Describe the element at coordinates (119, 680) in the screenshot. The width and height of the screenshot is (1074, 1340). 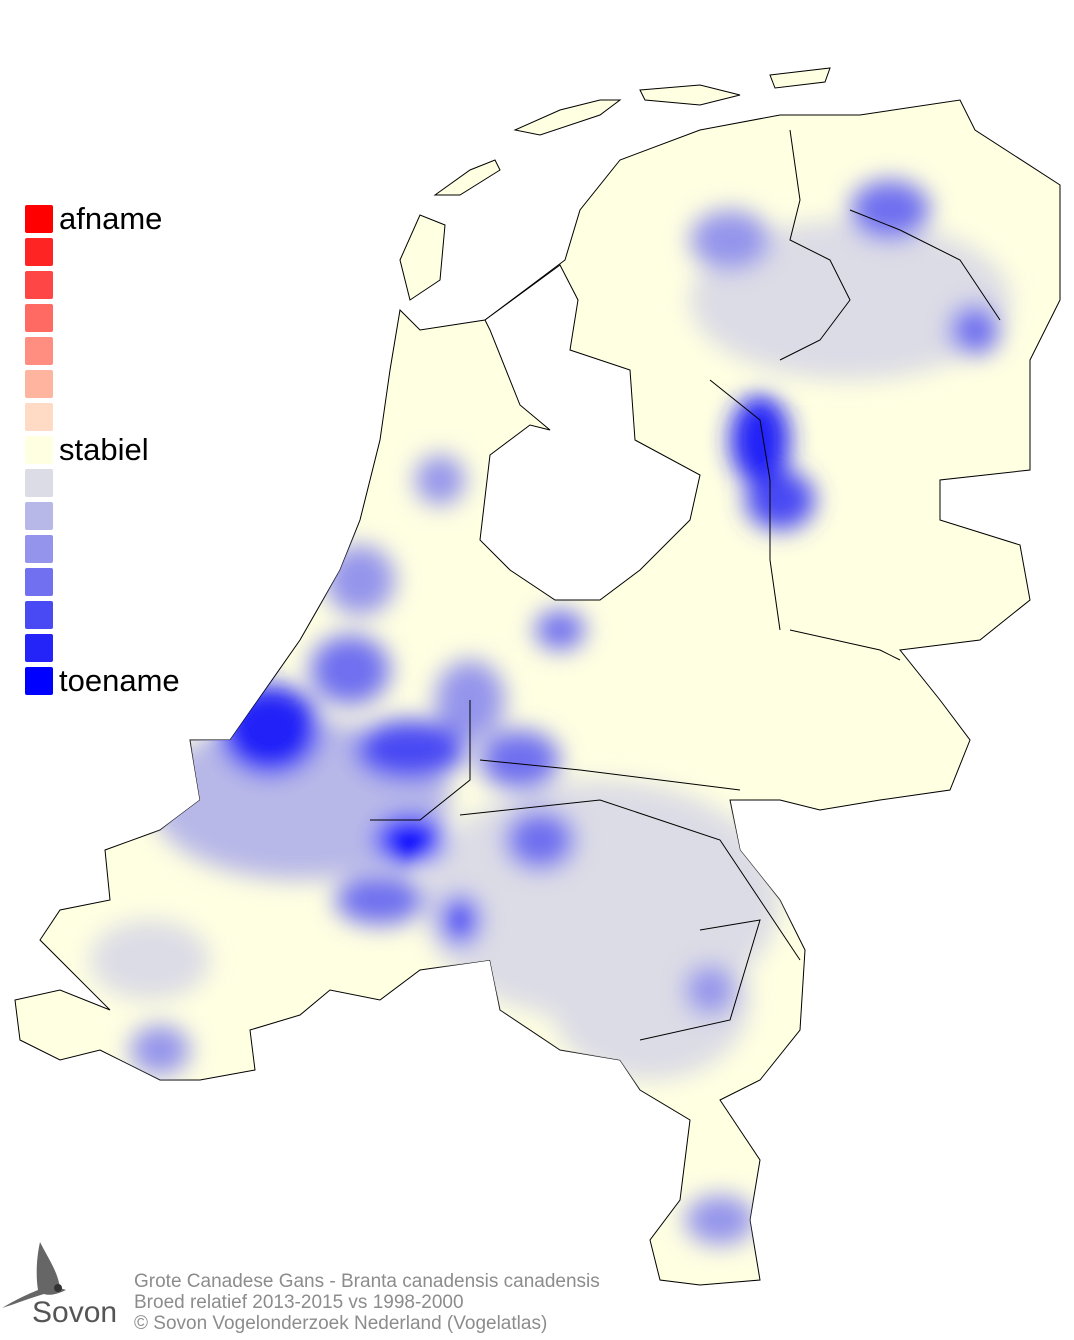
I see `legend-label-increase: toename` at that location.